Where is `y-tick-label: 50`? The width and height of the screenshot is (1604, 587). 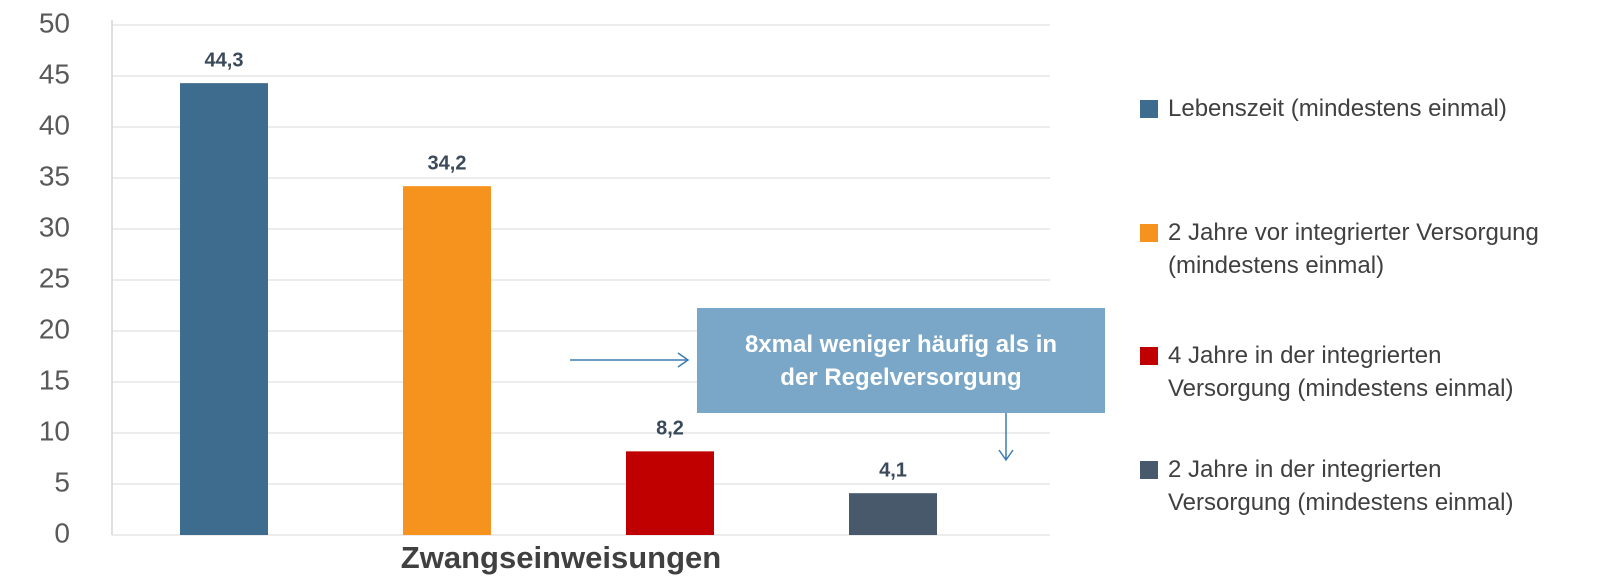
y-tick-label: 50 is located at coordinates (54, 22).